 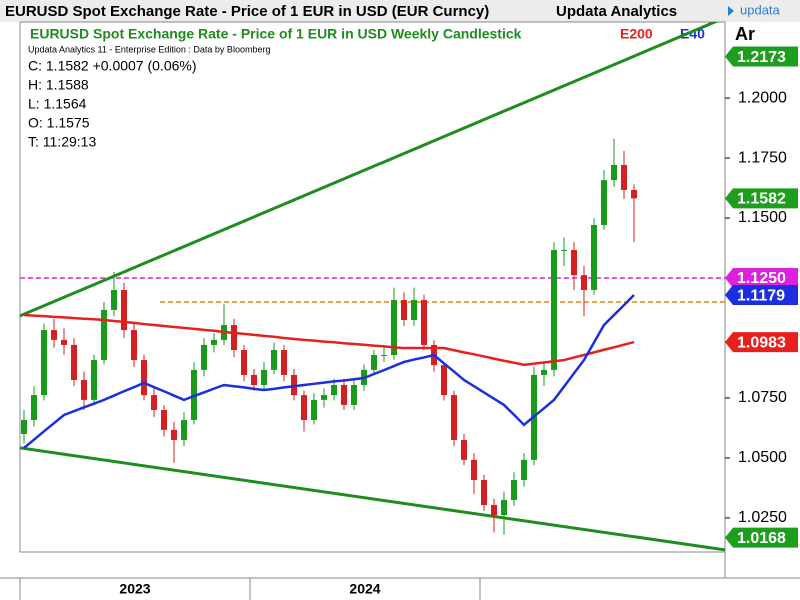 What do you see at coordinates (636, 34) in the screenshot?
I see `legend-entry: E200` at bounding box center [636, 34].